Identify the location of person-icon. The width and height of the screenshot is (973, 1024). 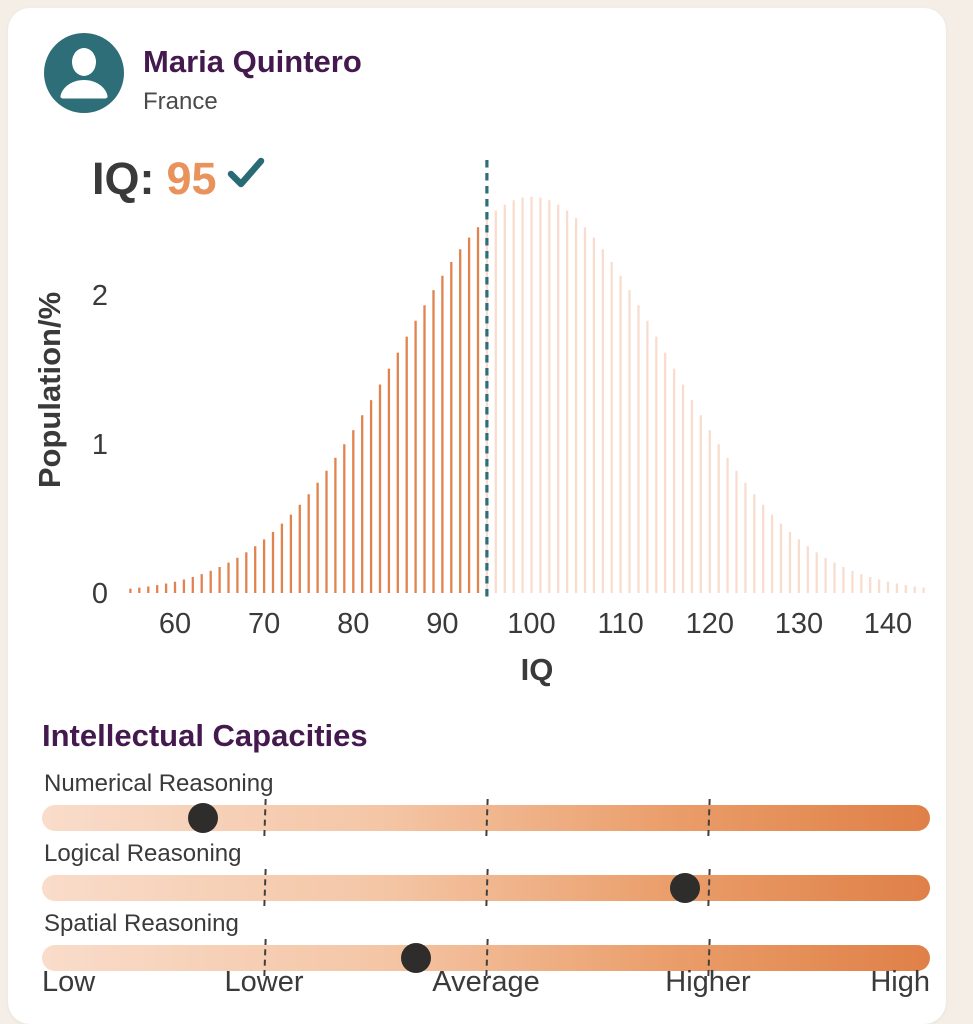
(84, 73).